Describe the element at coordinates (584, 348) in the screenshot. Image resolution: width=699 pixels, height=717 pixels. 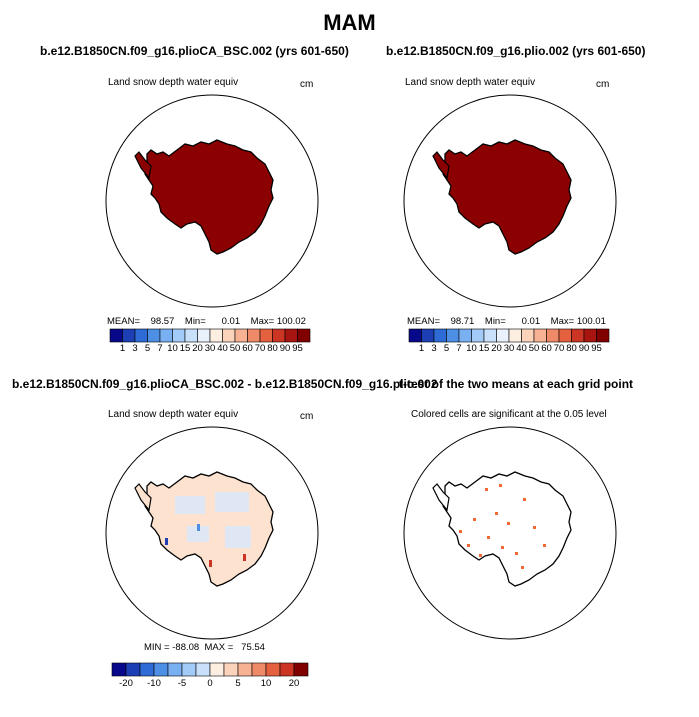
I see `colorbar-tick-label: 90` at that location.